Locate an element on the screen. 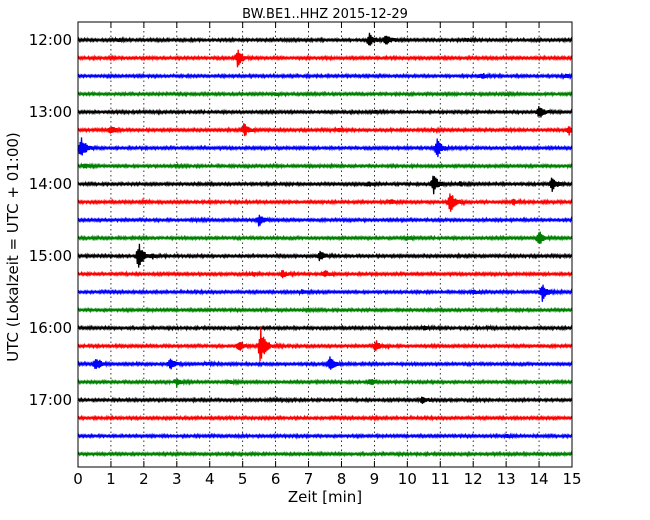 Image resolution: width=650 pixels, height=520 pixels. x-tick-label: 10 is located at coordinates (407, 479).